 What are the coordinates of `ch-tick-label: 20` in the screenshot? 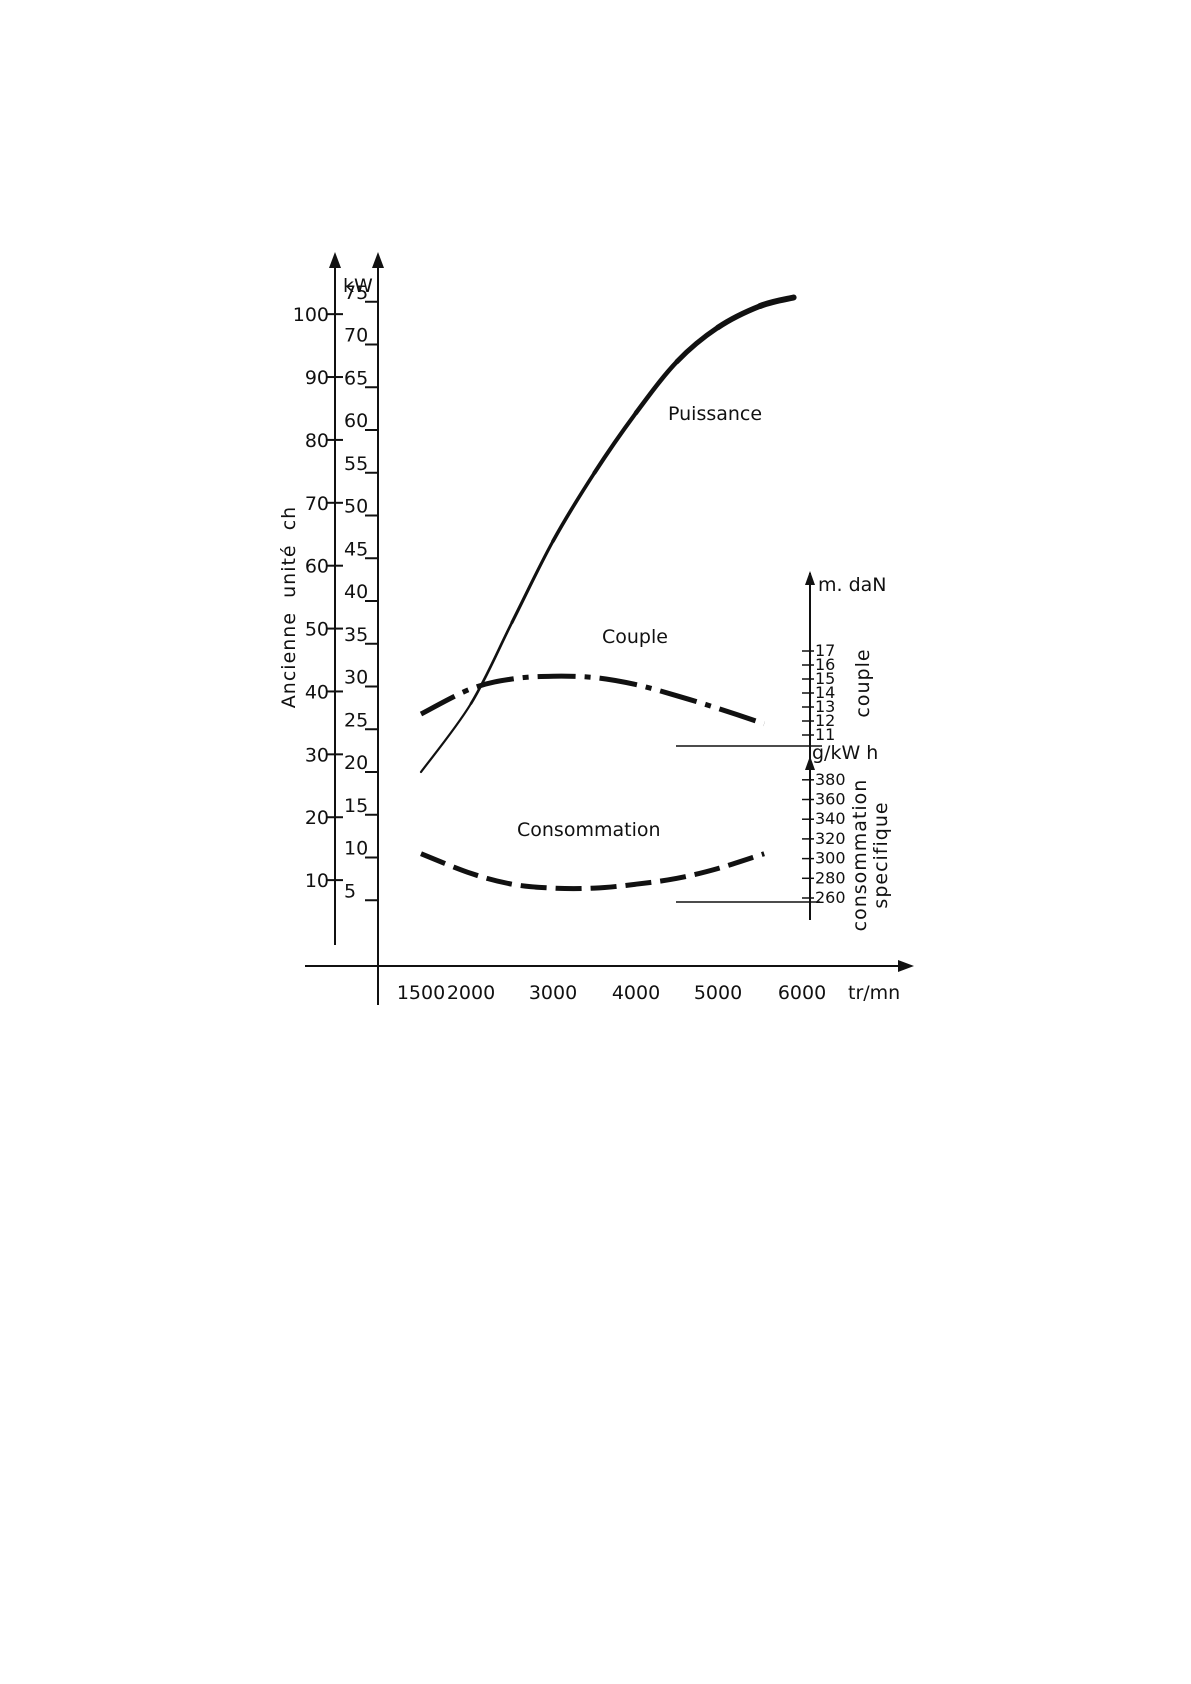 It's located at (317, 818).